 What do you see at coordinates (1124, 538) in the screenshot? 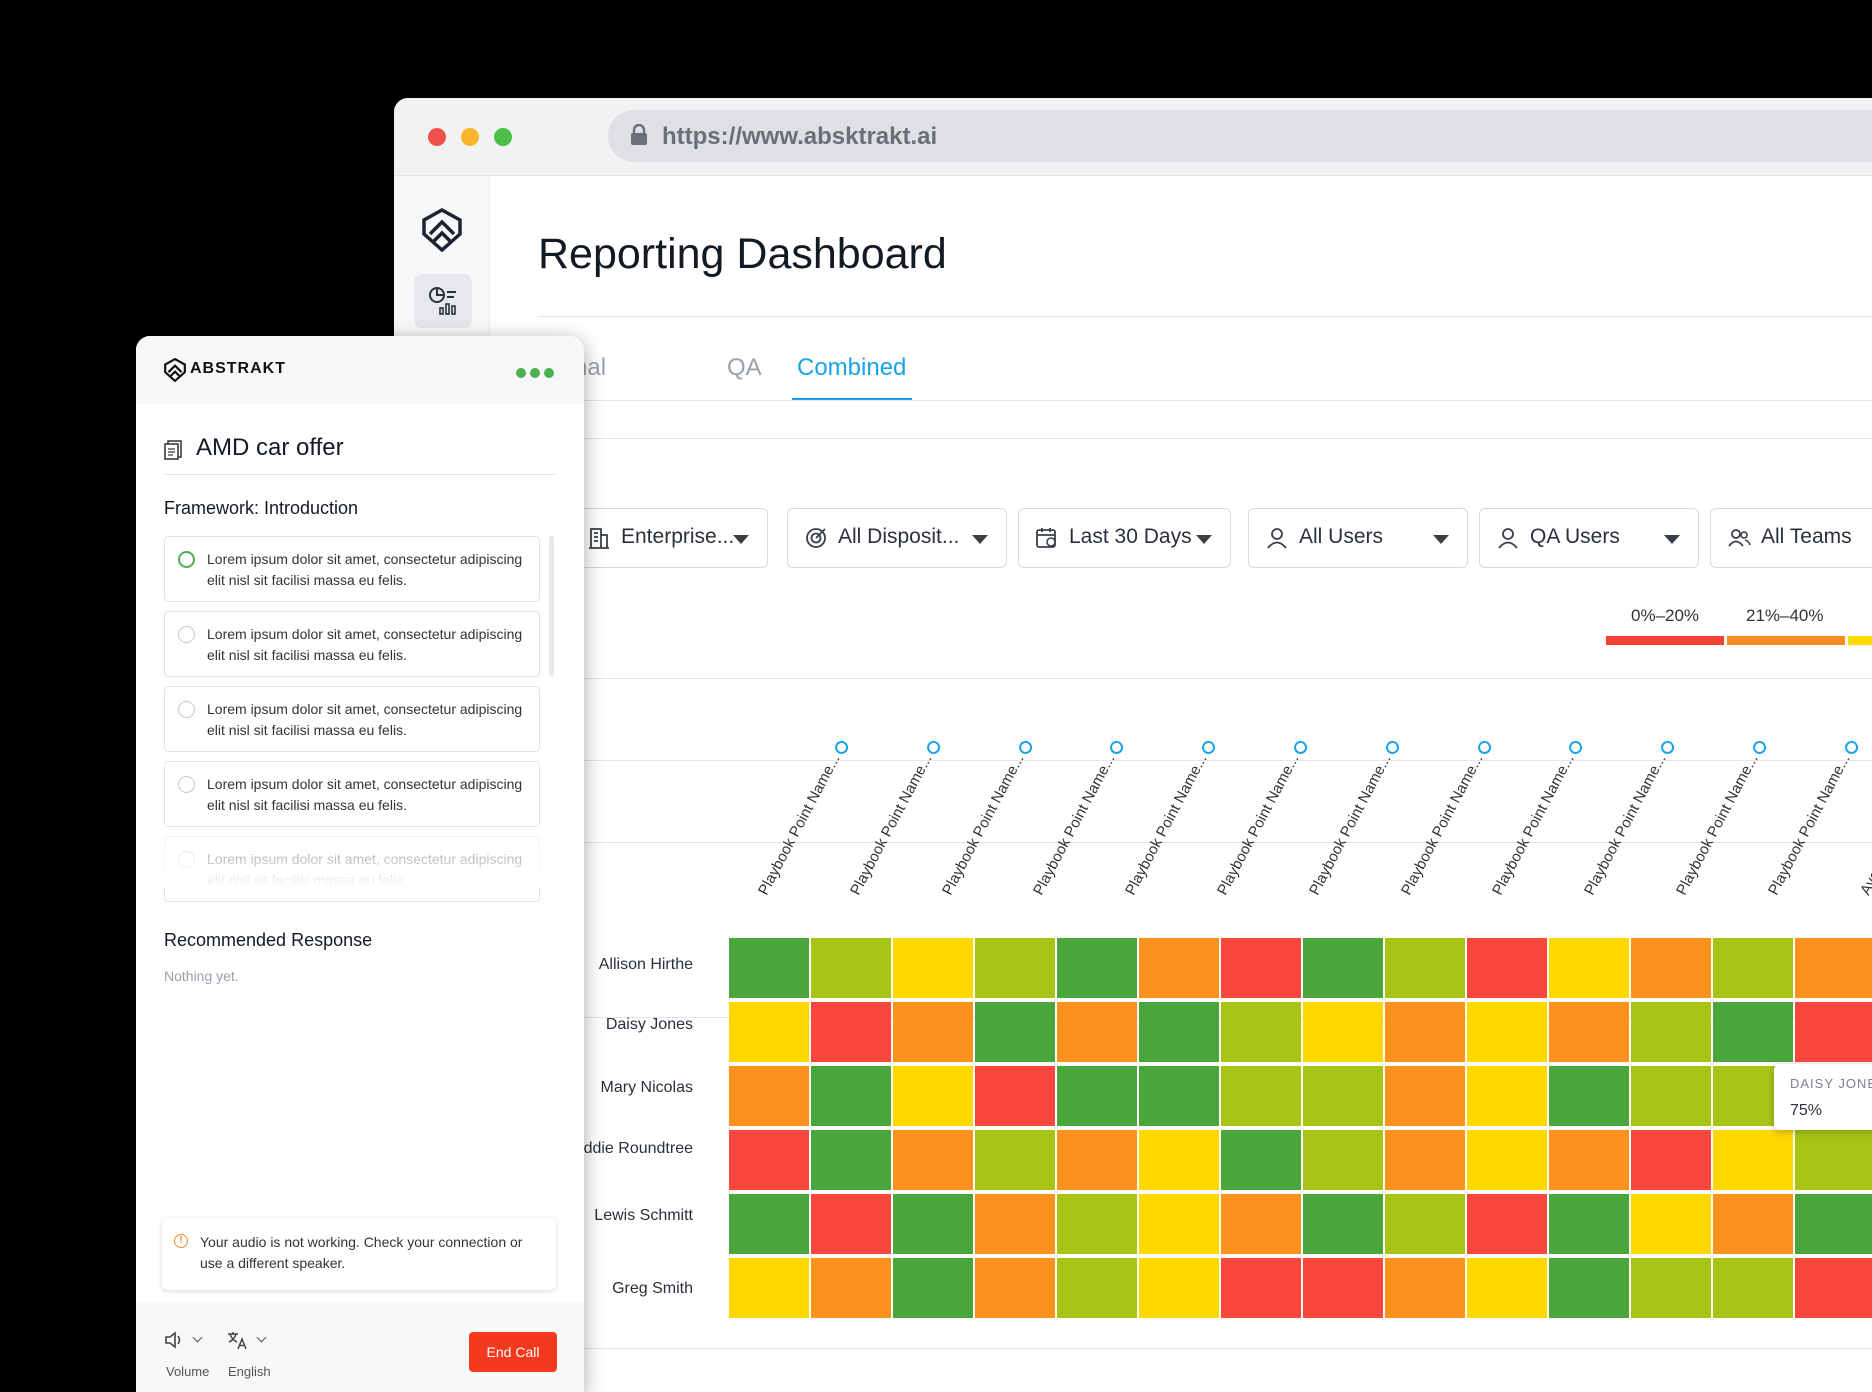
I see `filter-dropdown-3: Last 30 Days` at bounding box center [1124, 538].